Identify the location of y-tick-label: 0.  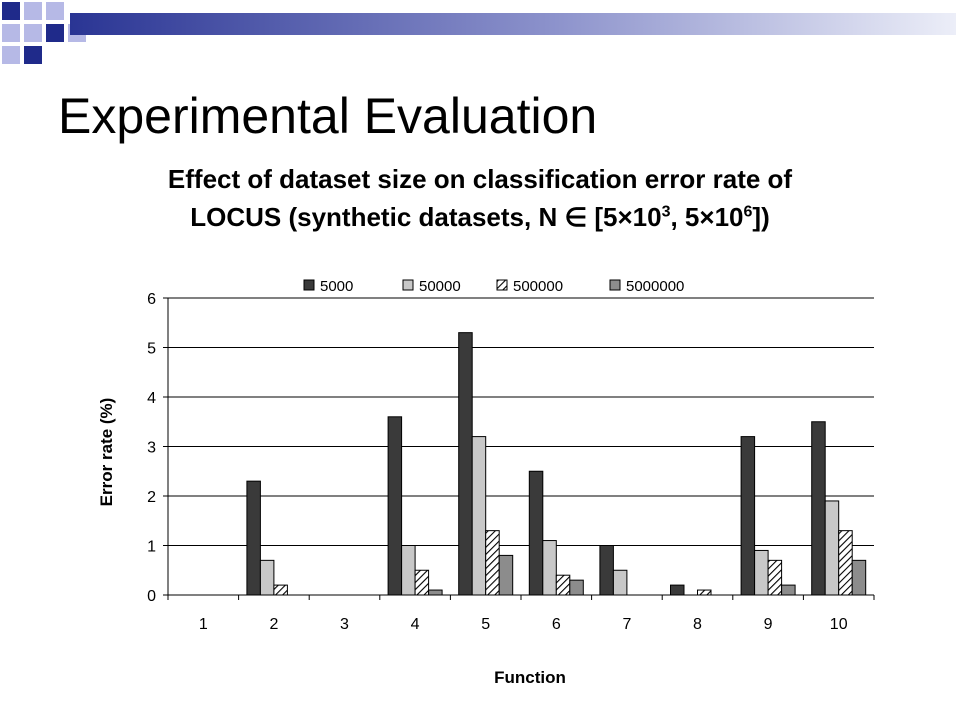
(151, 596).